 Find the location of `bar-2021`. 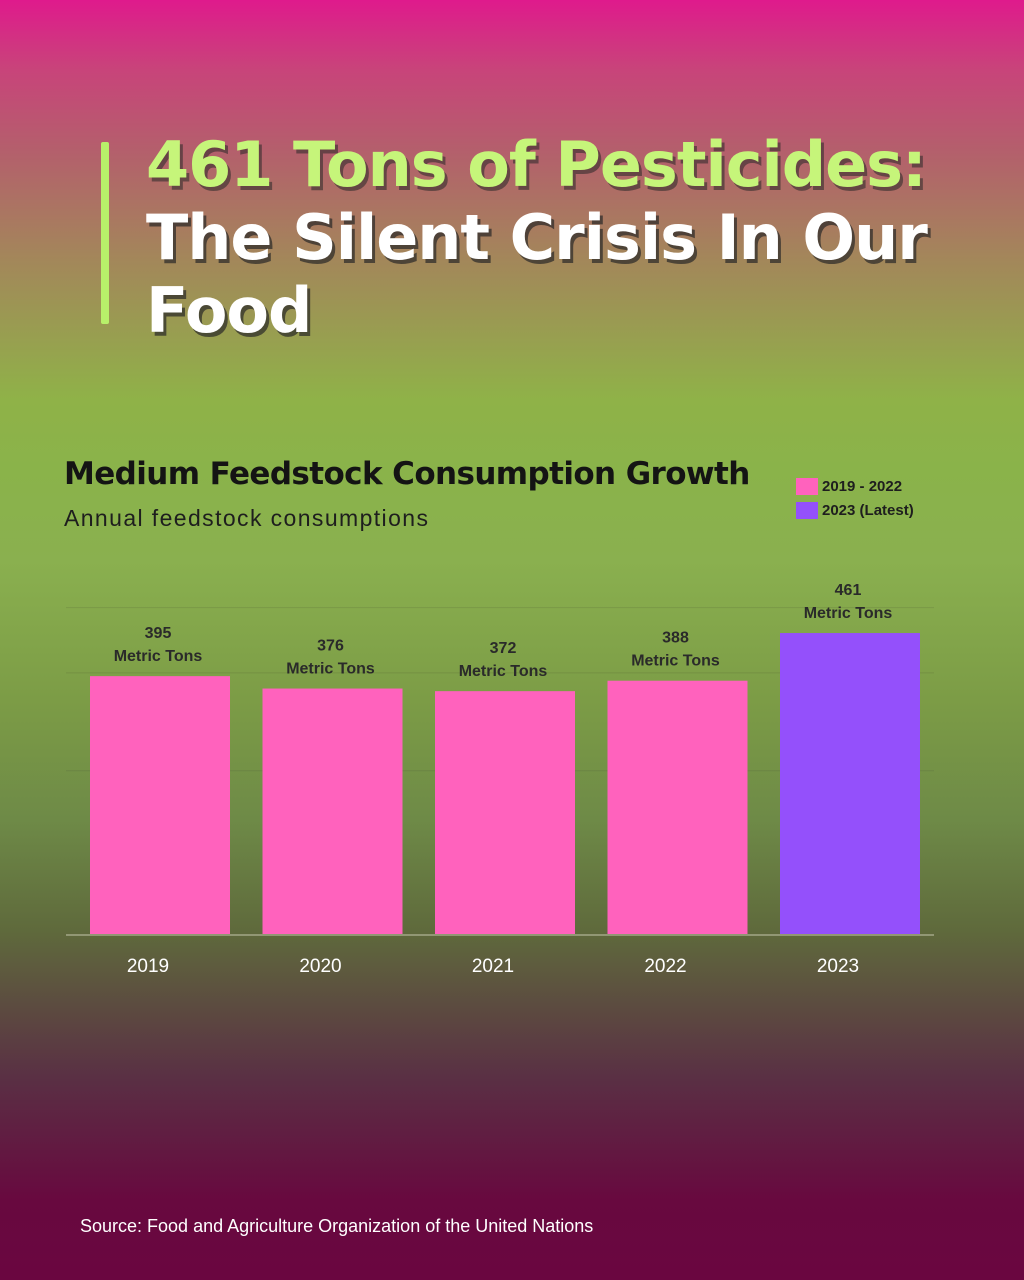

bar-2021 is located at coordinates (505, 812).